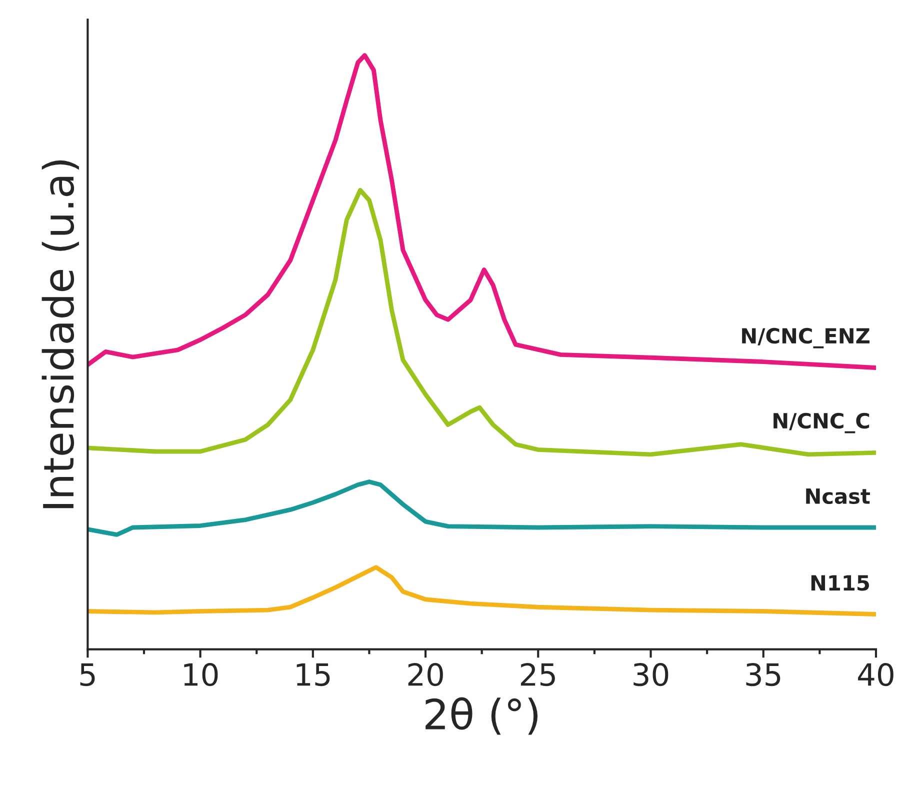 This screenshot has width=904, height=787. I want to click on y-axis-title: Intensidade (u.a), so click(60, 334).